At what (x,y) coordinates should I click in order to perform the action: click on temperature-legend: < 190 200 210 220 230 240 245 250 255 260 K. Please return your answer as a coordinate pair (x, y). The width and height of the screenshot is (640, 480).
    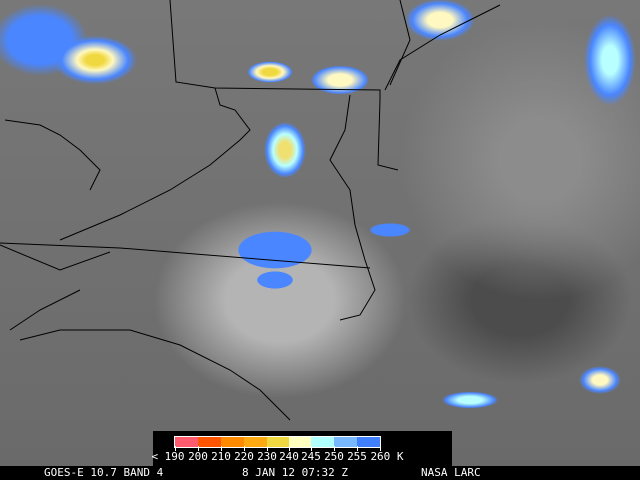
    Looking at the image, I should click on (301, 448).